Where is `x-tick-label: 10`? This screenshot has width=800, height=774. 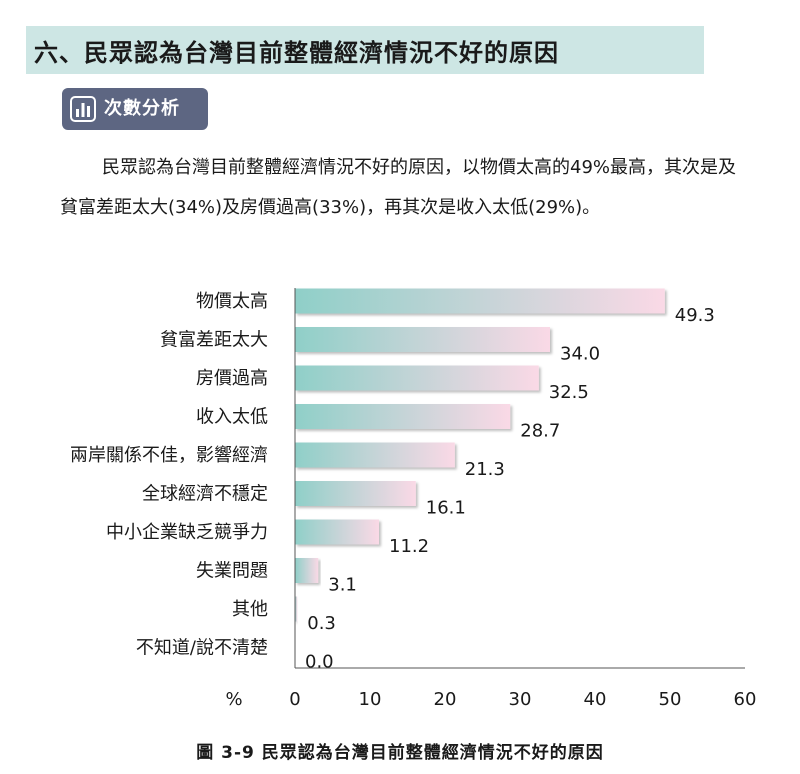
x-tick-label: 10 is located at coordinates (370, 699).